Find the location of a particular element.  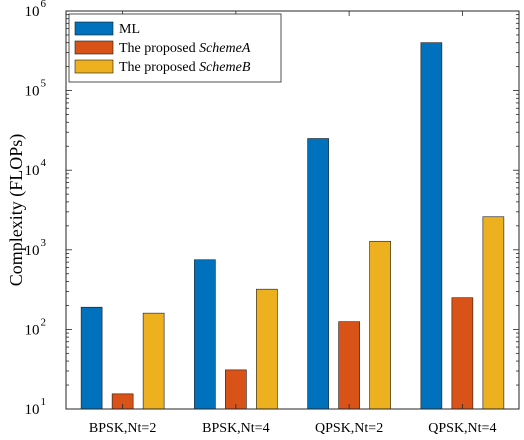

y-tick-label: 10² is located at coordinates (36, 327).